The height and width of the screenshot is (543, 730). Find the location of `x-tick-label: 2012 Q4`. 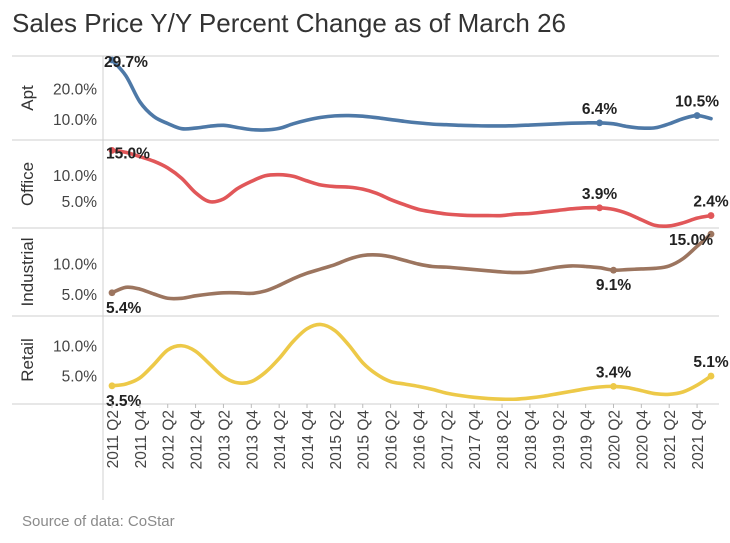

x-tick-label: 2012 Q4 is located at coordinates (197, 440).